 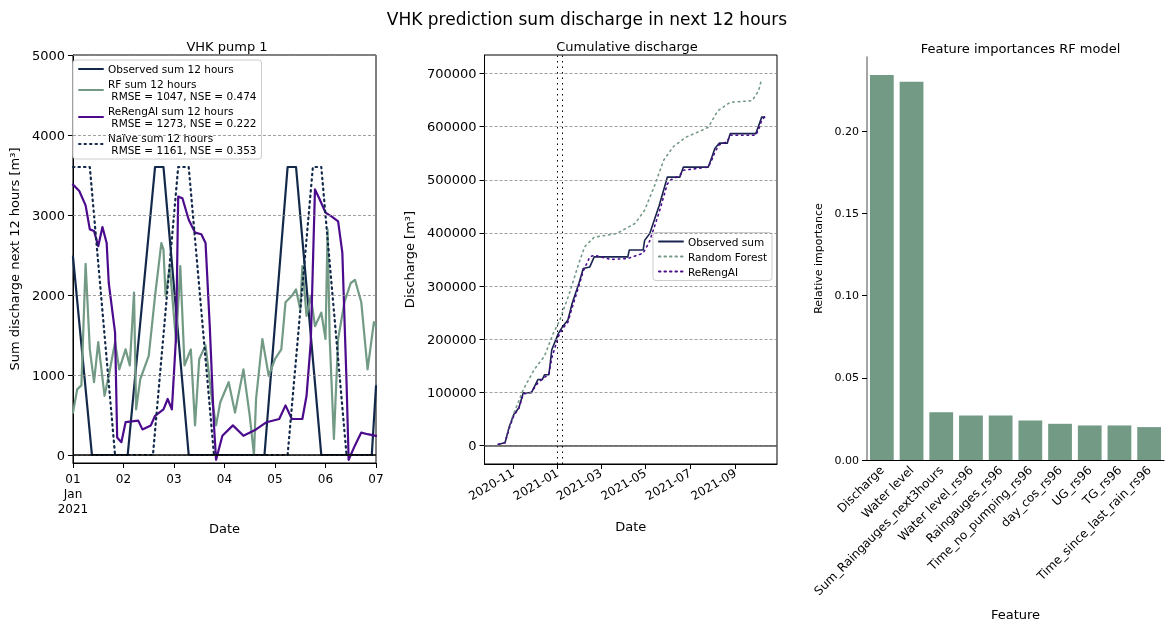 I want to click on y-tick-label: 0.10, so click(x=846, y=296).